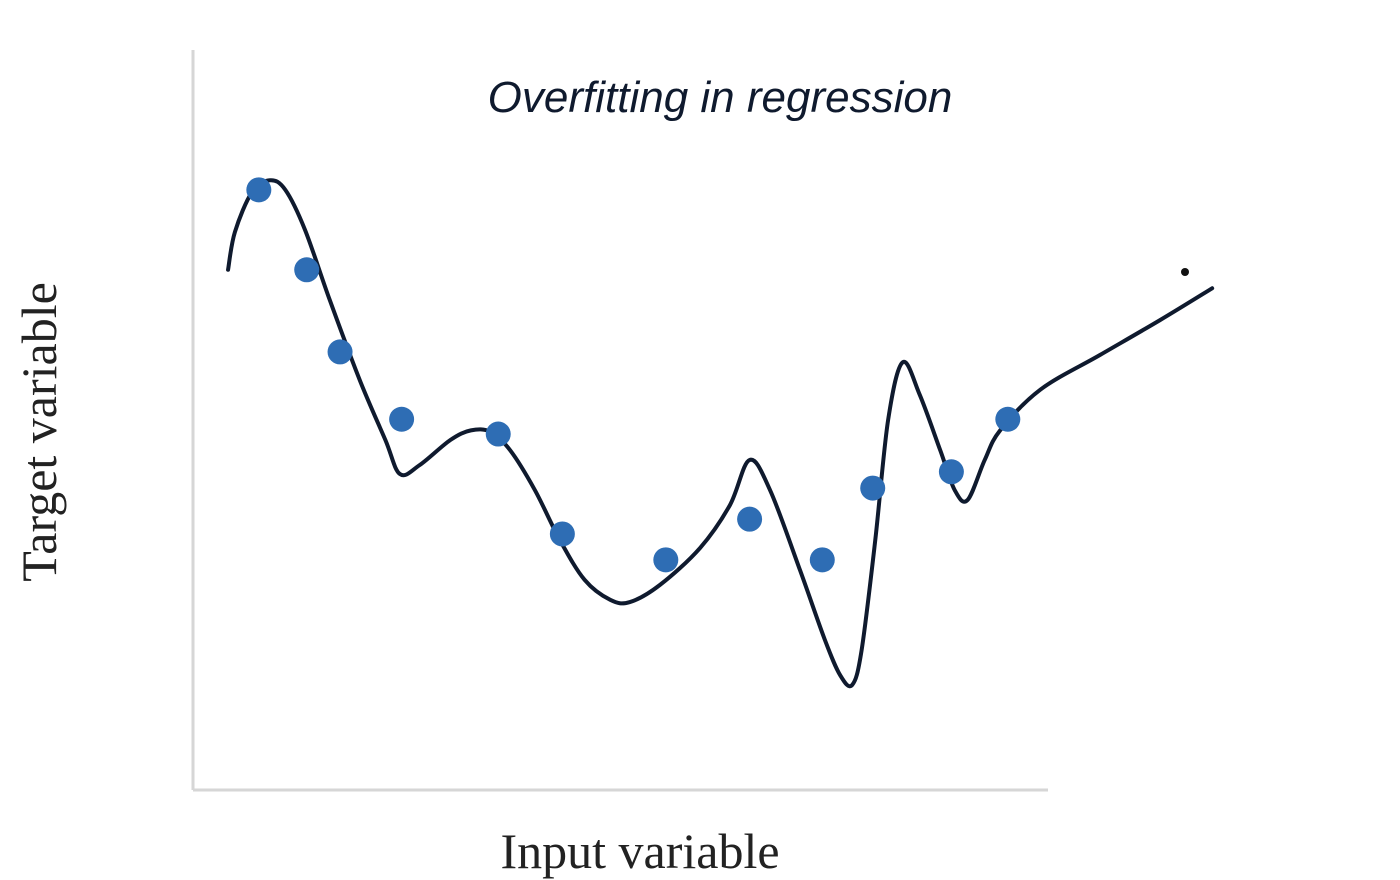 This screenshot has width=1400, height=880. I want to click on x-axis-label: Input variable, so click(639, 851).